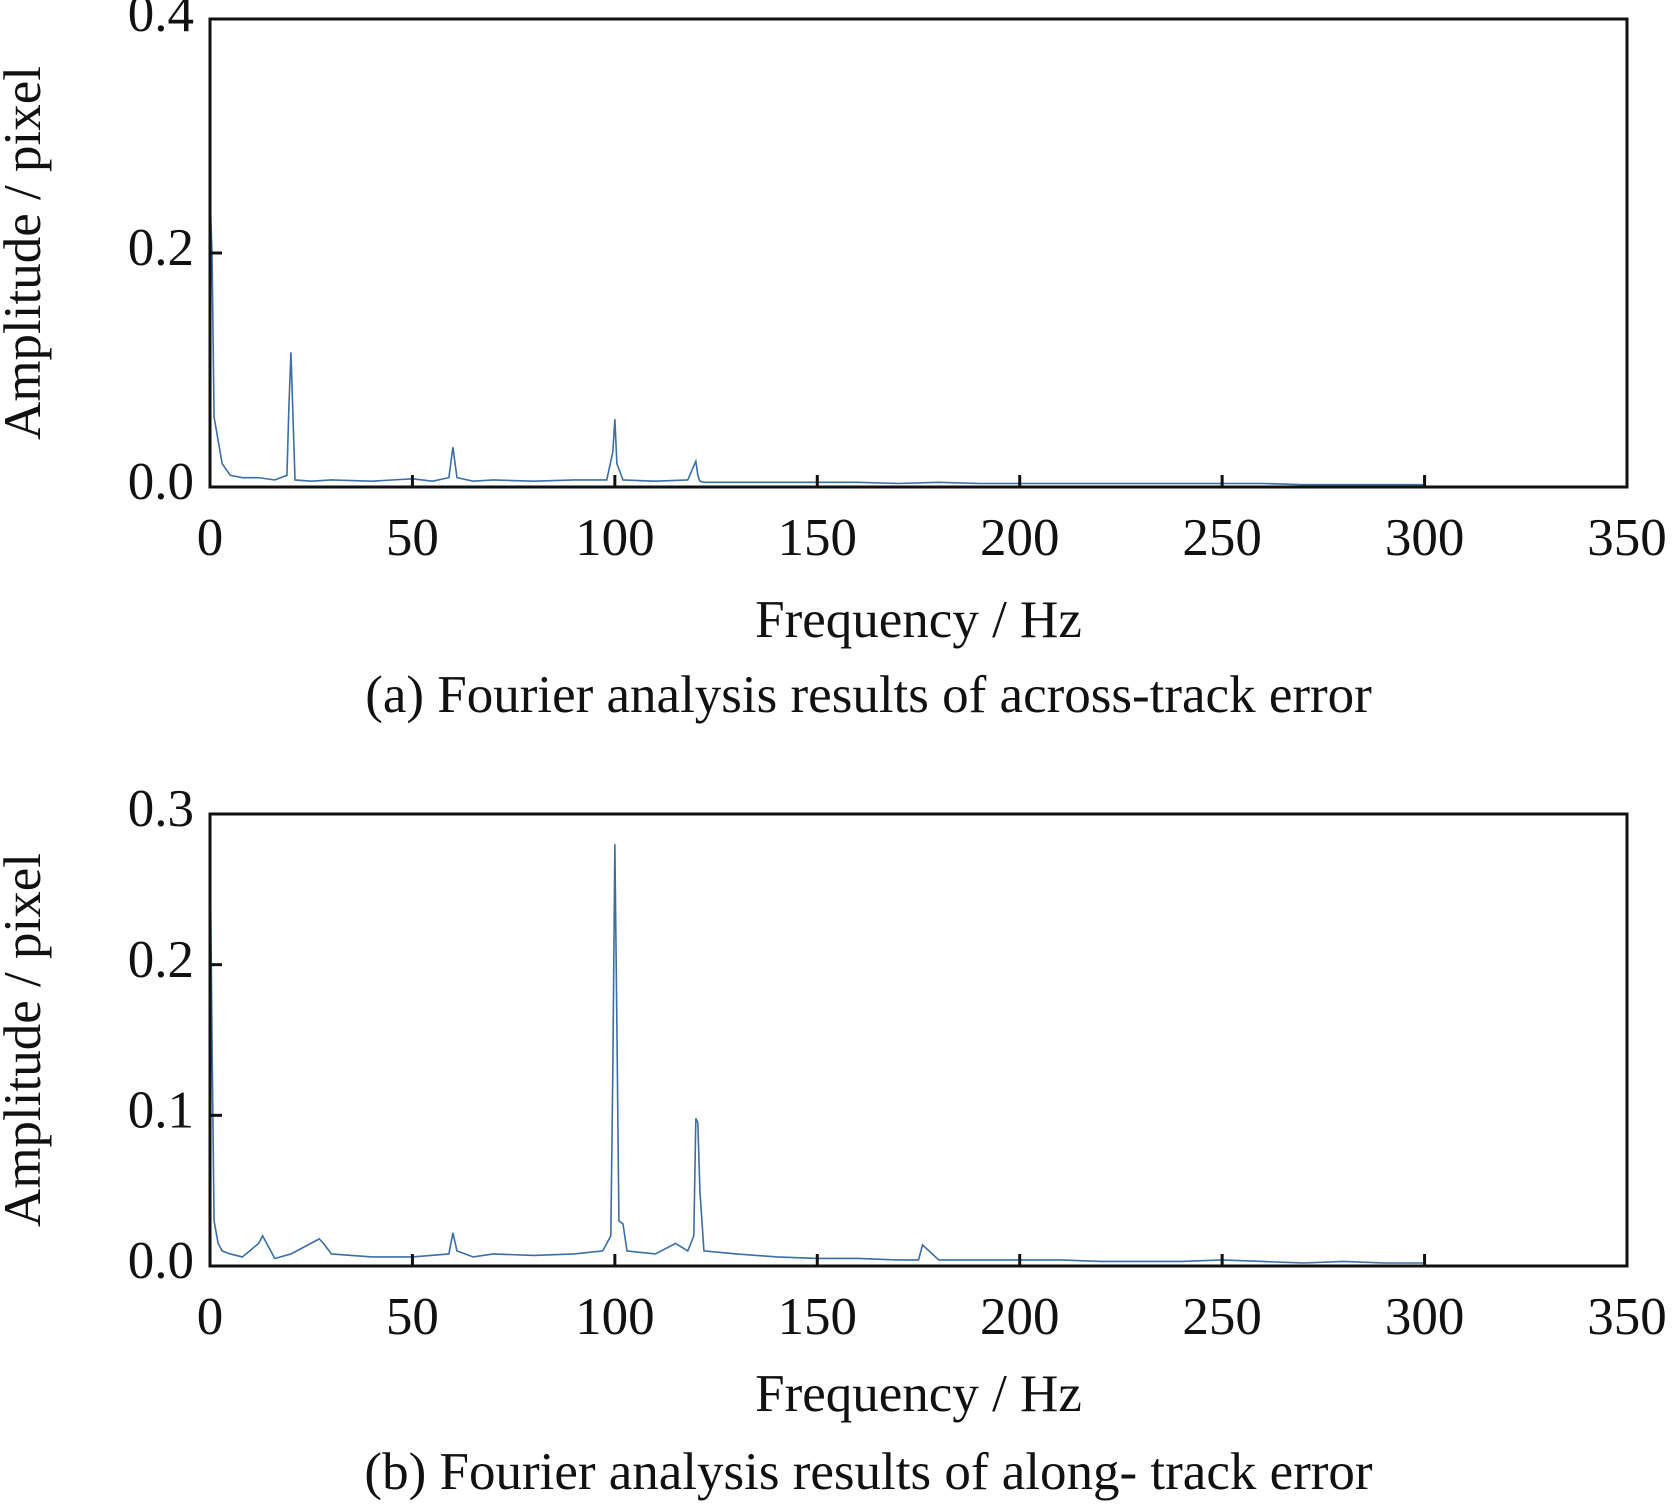 The width and height of the screenshot is (1675, 1512). What do you see at coordinates (161, 809) in the screenshot?
I see `y-tick-label: 0.3` at bounding box center [161, 809].